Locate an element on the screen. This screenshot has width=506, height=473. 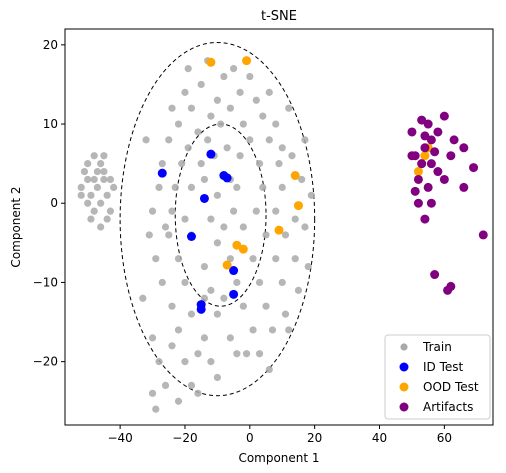
x-tick-label: 40 is located at coordinates (379, 438).